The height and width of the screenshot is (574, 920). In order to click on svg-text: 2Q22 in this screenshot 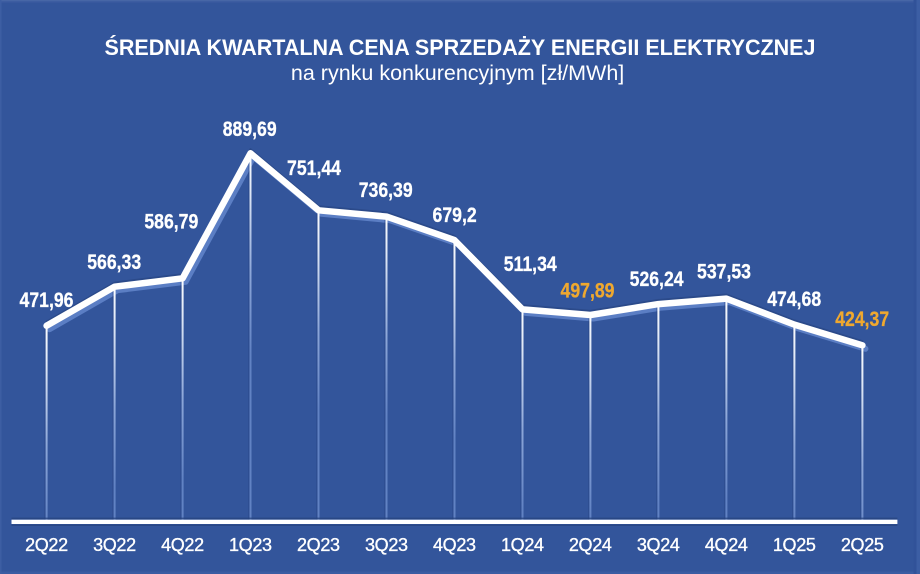, I will do `click(46, 545)`.